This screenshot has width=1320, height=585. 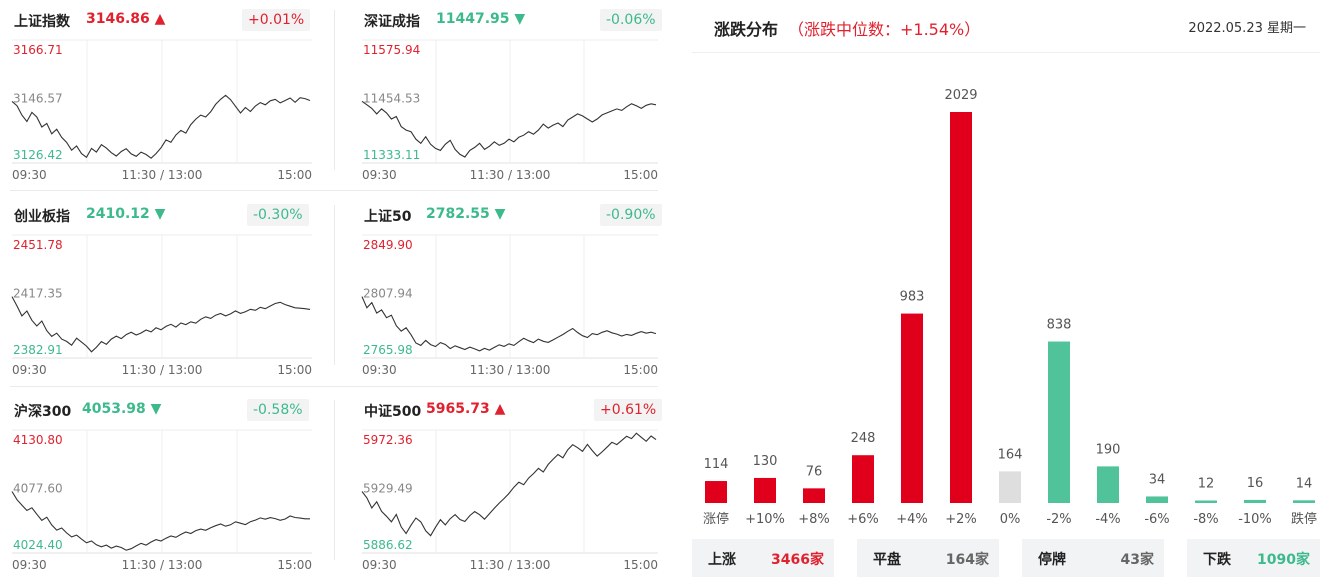 I want to click on category-label: -4%, so click(x=1107, y=519).